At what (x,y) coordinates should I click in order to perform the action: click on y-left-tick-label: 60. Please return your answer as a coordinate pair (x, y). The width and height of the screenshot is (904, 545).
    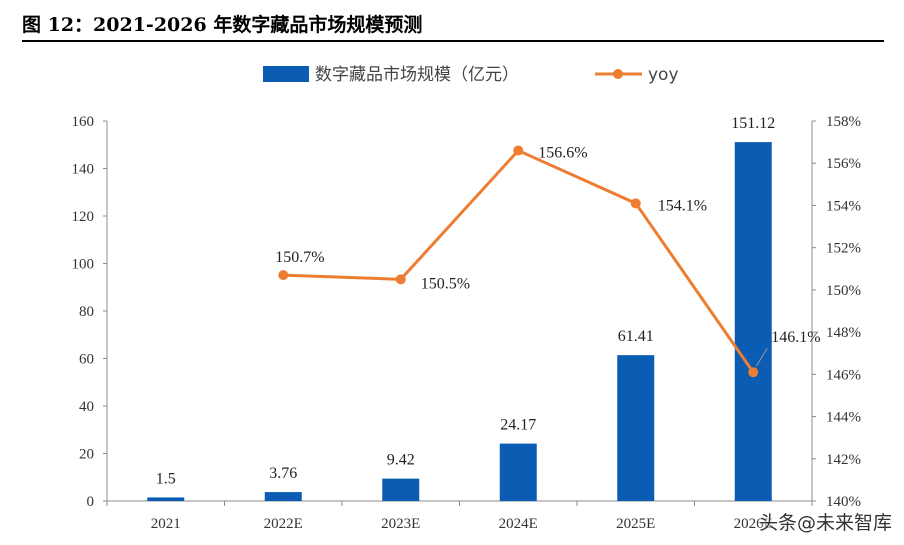
    Looking at the image, I should click on (86, 360).